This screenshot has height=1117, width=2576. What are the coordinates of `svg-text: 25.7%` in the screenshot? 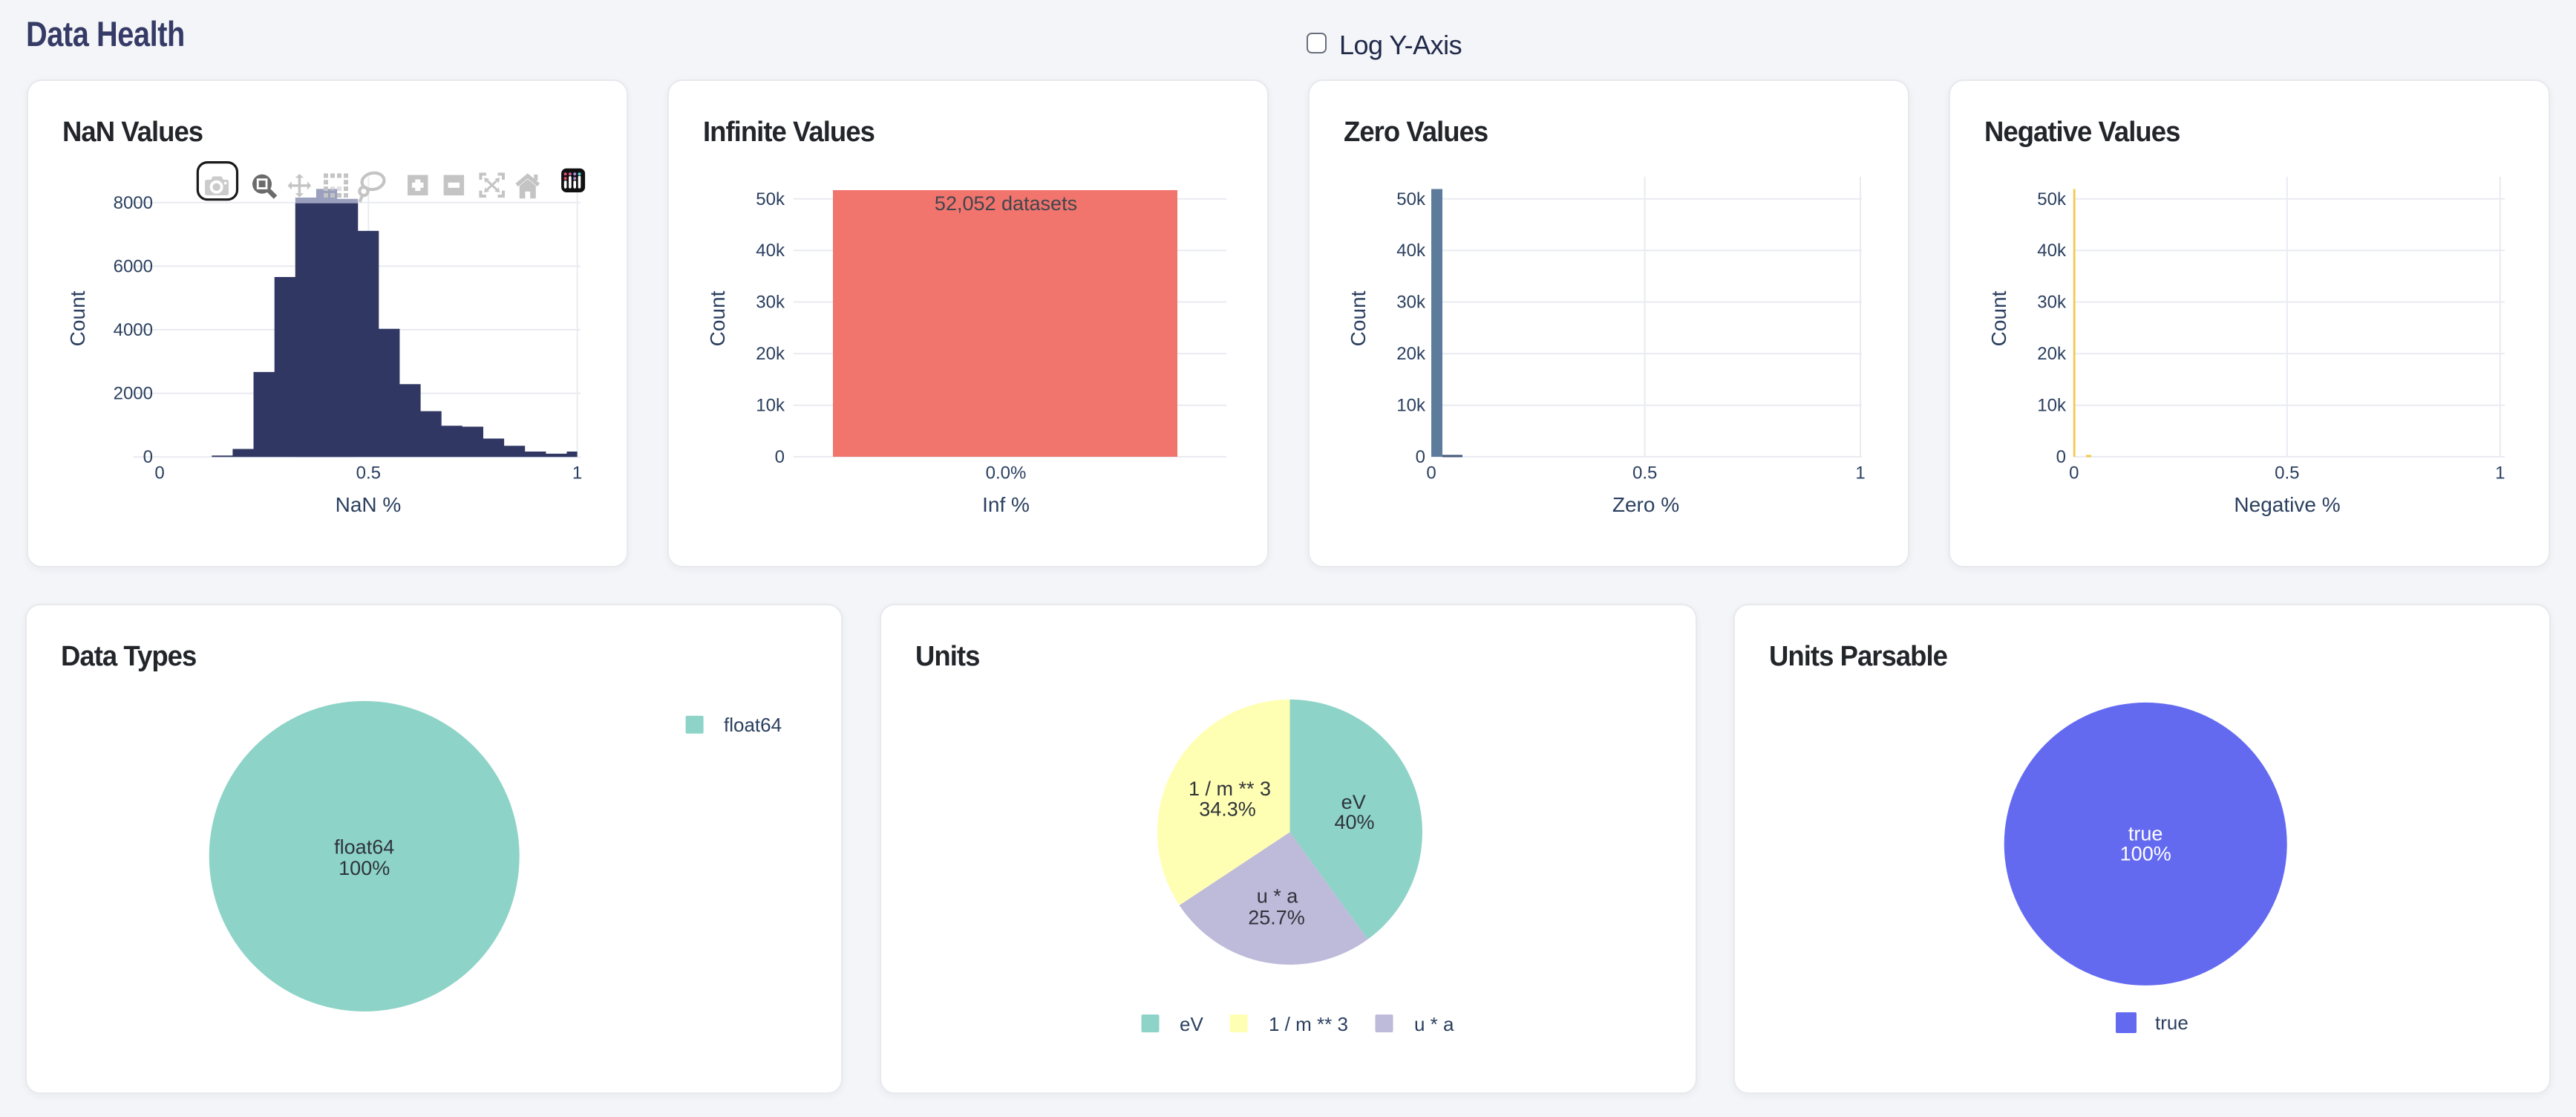 It's located at (1277, 918).